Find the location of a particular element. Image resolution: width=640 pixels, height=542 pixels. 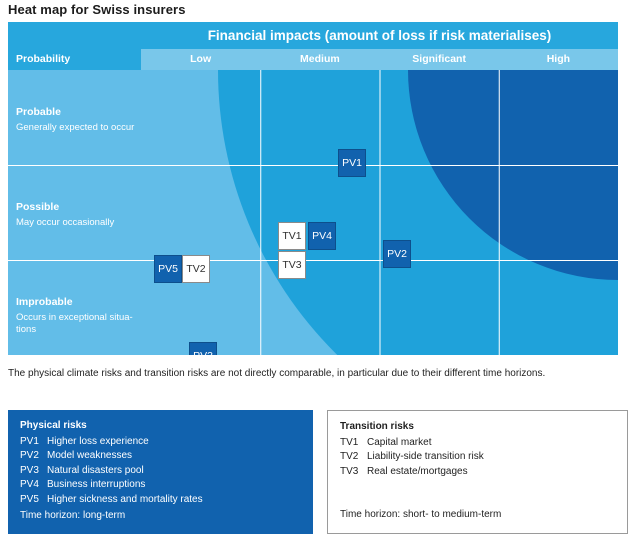

legend-item-tv2: TV2 Liability-side transition risk is located at coordinates (477, 457).